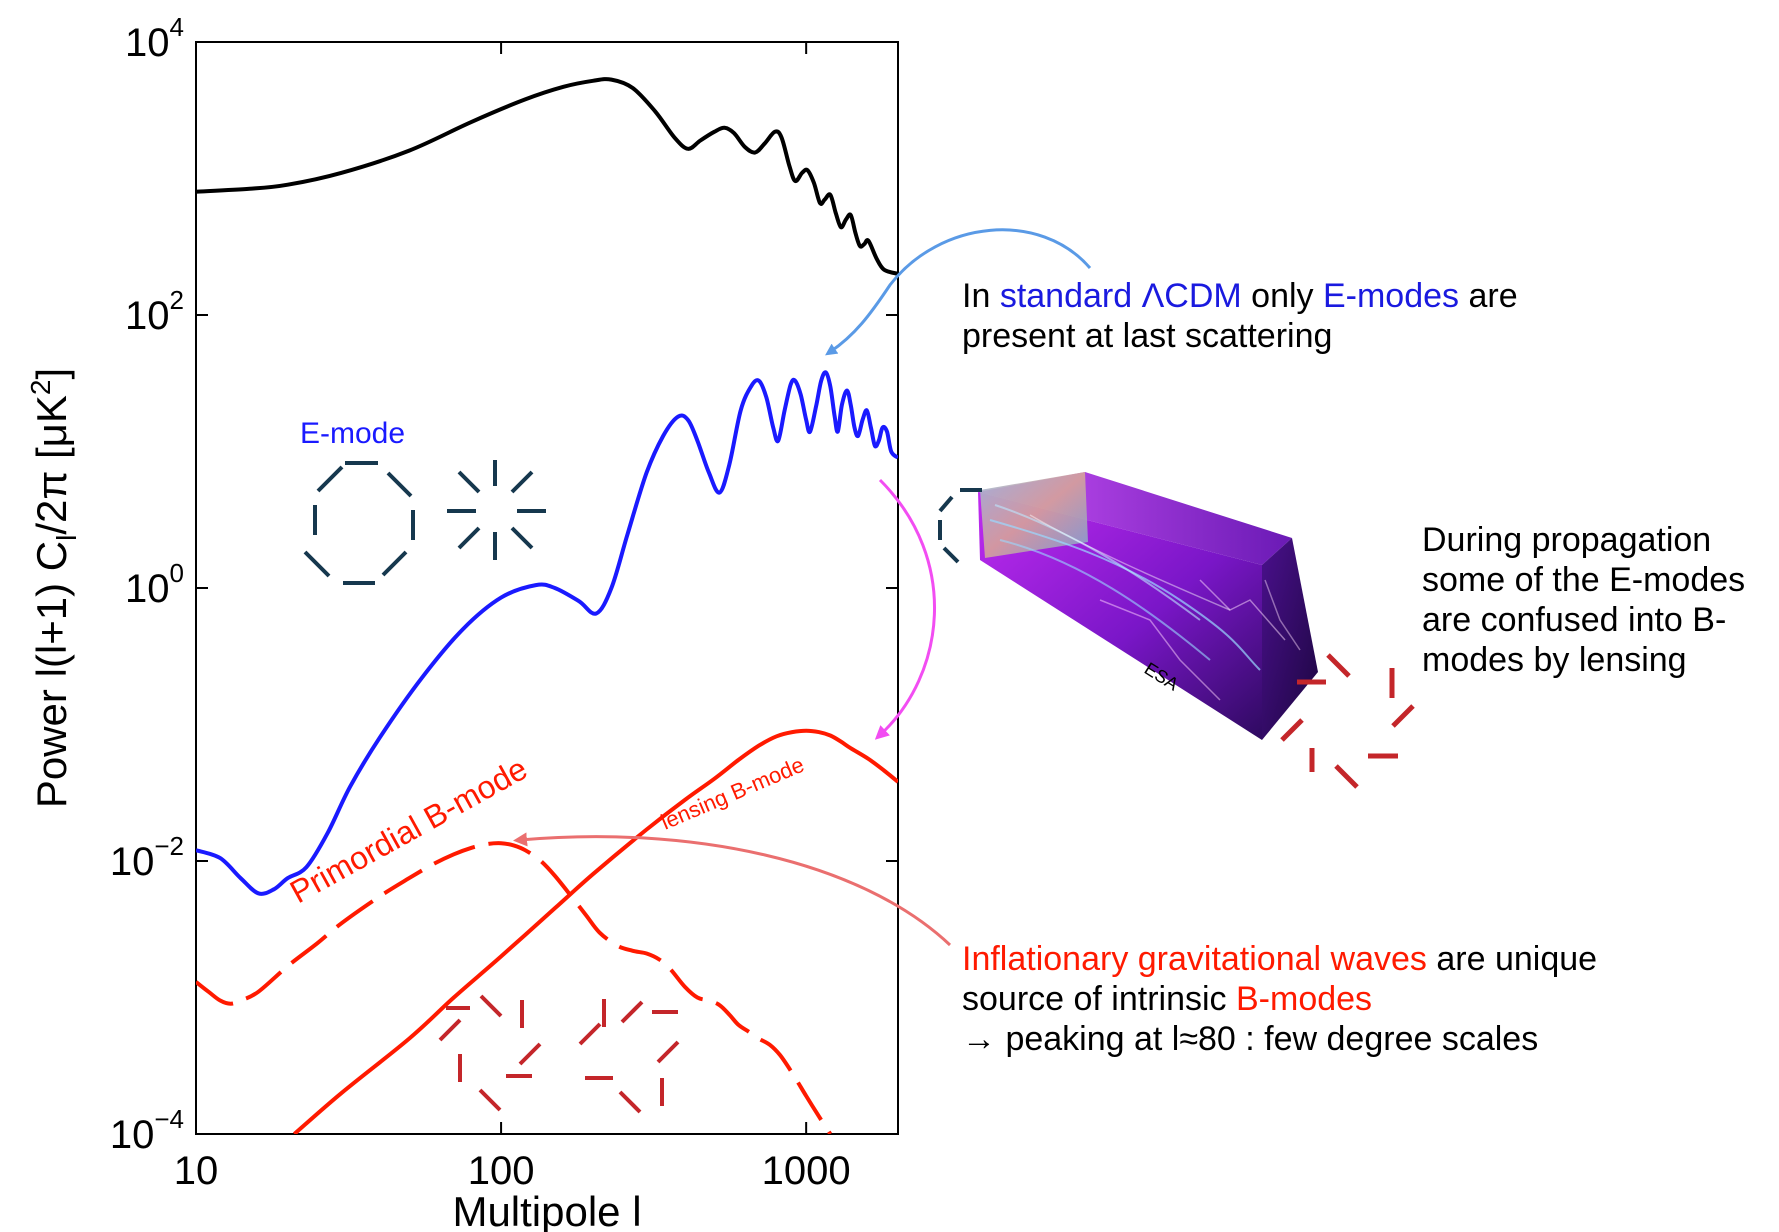 This screenshot has width=1779, height=1232. What do you see at coordinates (501, 1171) in the screenshot?
I see `x-tick-label: 100` at bounding box center [501, 1171].